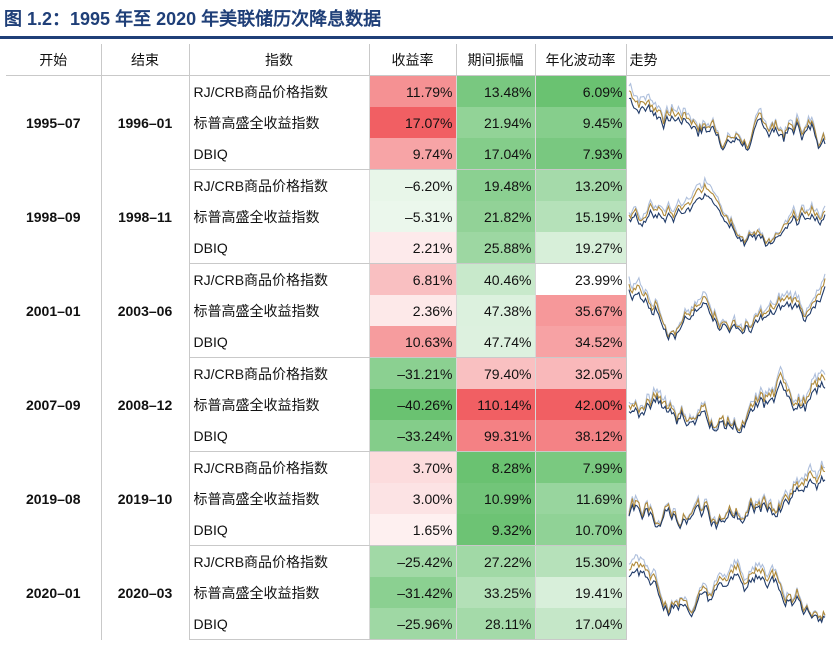  I want to click on table-row: 标普高盛全收益指数 –40.26% 110.14% 42.00%, so click(418, 404).